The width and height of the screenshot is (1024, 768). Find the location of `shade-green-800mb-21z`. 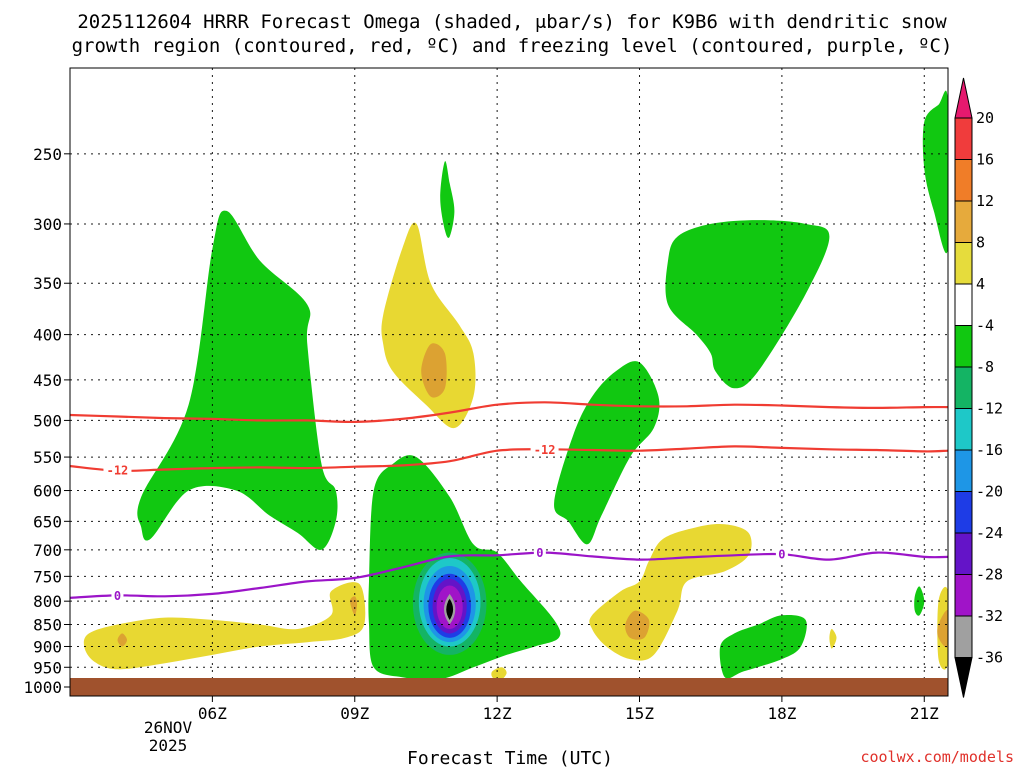

shade-green-800mb-21z is located at coordinates (919, 601).